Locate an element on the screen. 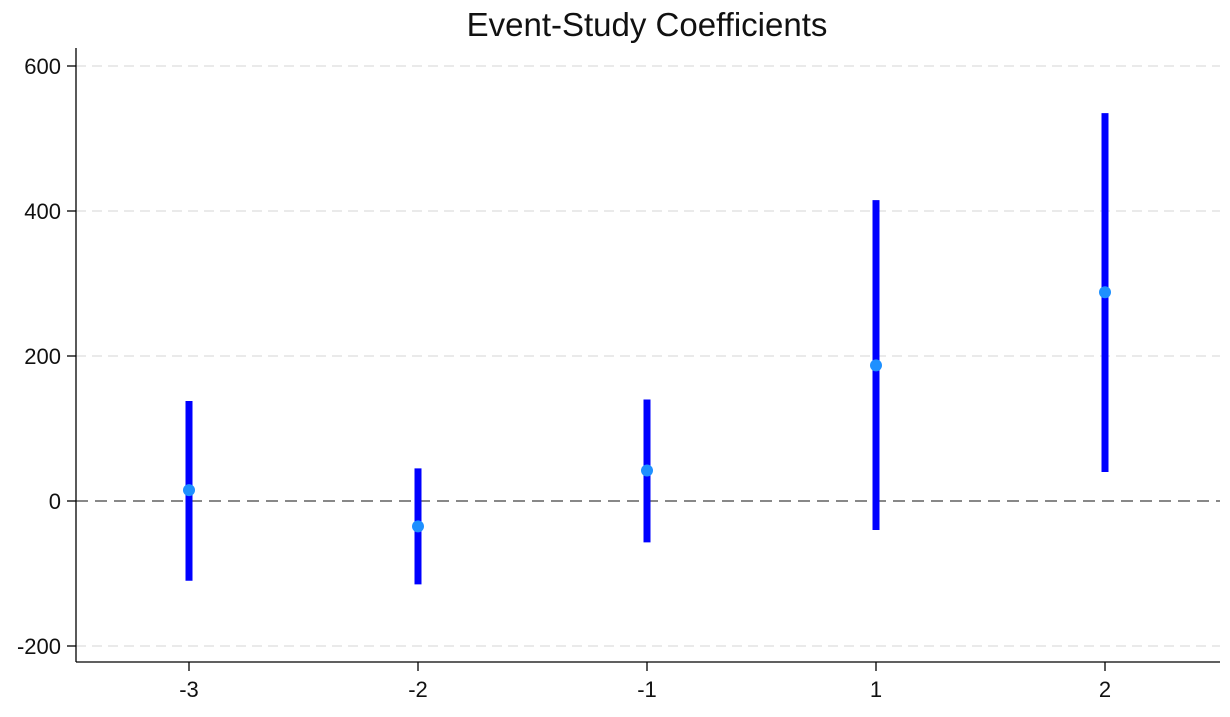  chart-title: Event-Study Coefficients is located at coordinates (647, 24).